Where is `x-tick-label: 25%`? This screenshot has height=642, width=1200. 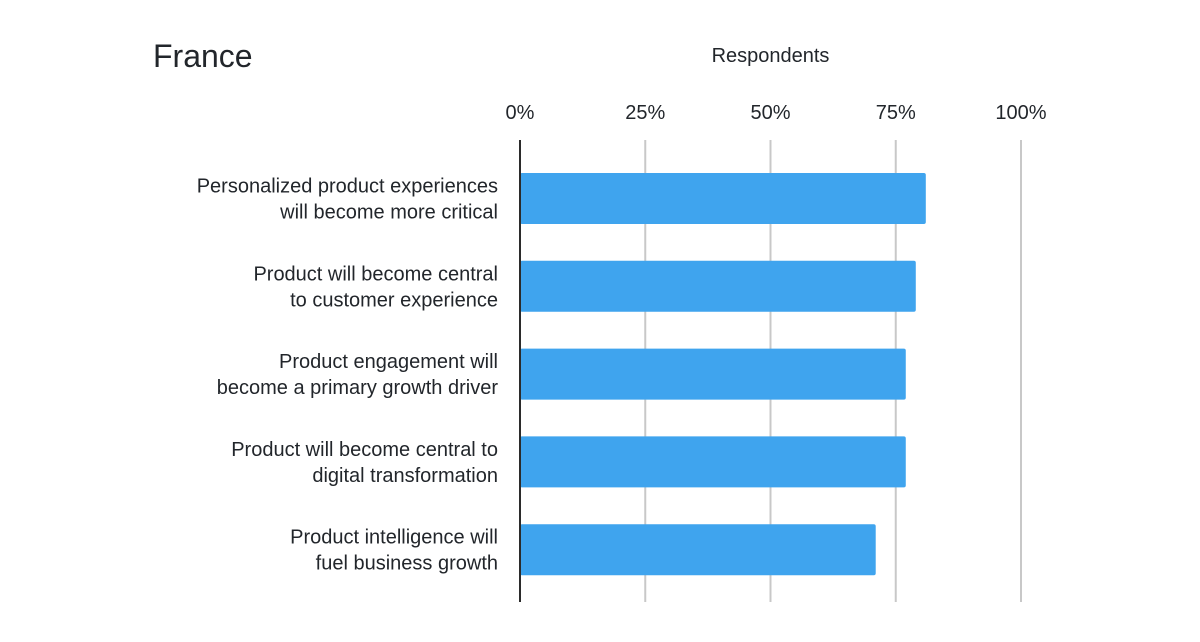
x-tick-label: 25% is located at coordinates (645, 113).